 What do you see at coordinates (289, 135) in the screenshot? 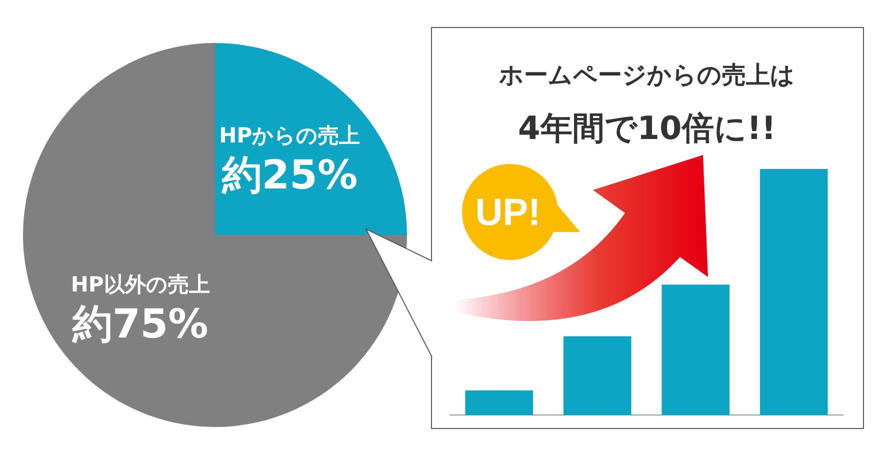
I see `slice-label: HPからの売上` at bounding box center [289, 135].